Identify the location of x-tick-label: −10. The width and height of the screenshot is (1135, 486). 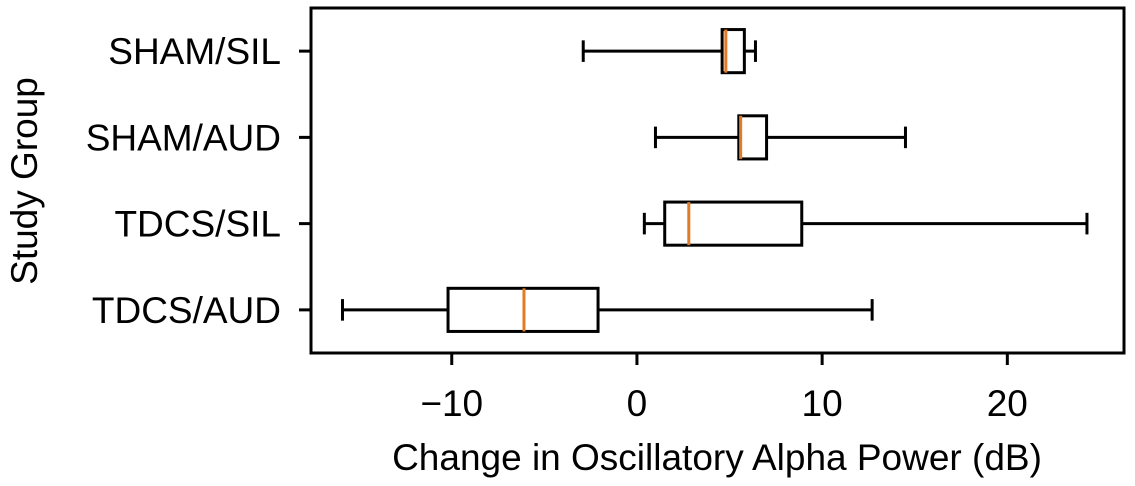
(451, 403).